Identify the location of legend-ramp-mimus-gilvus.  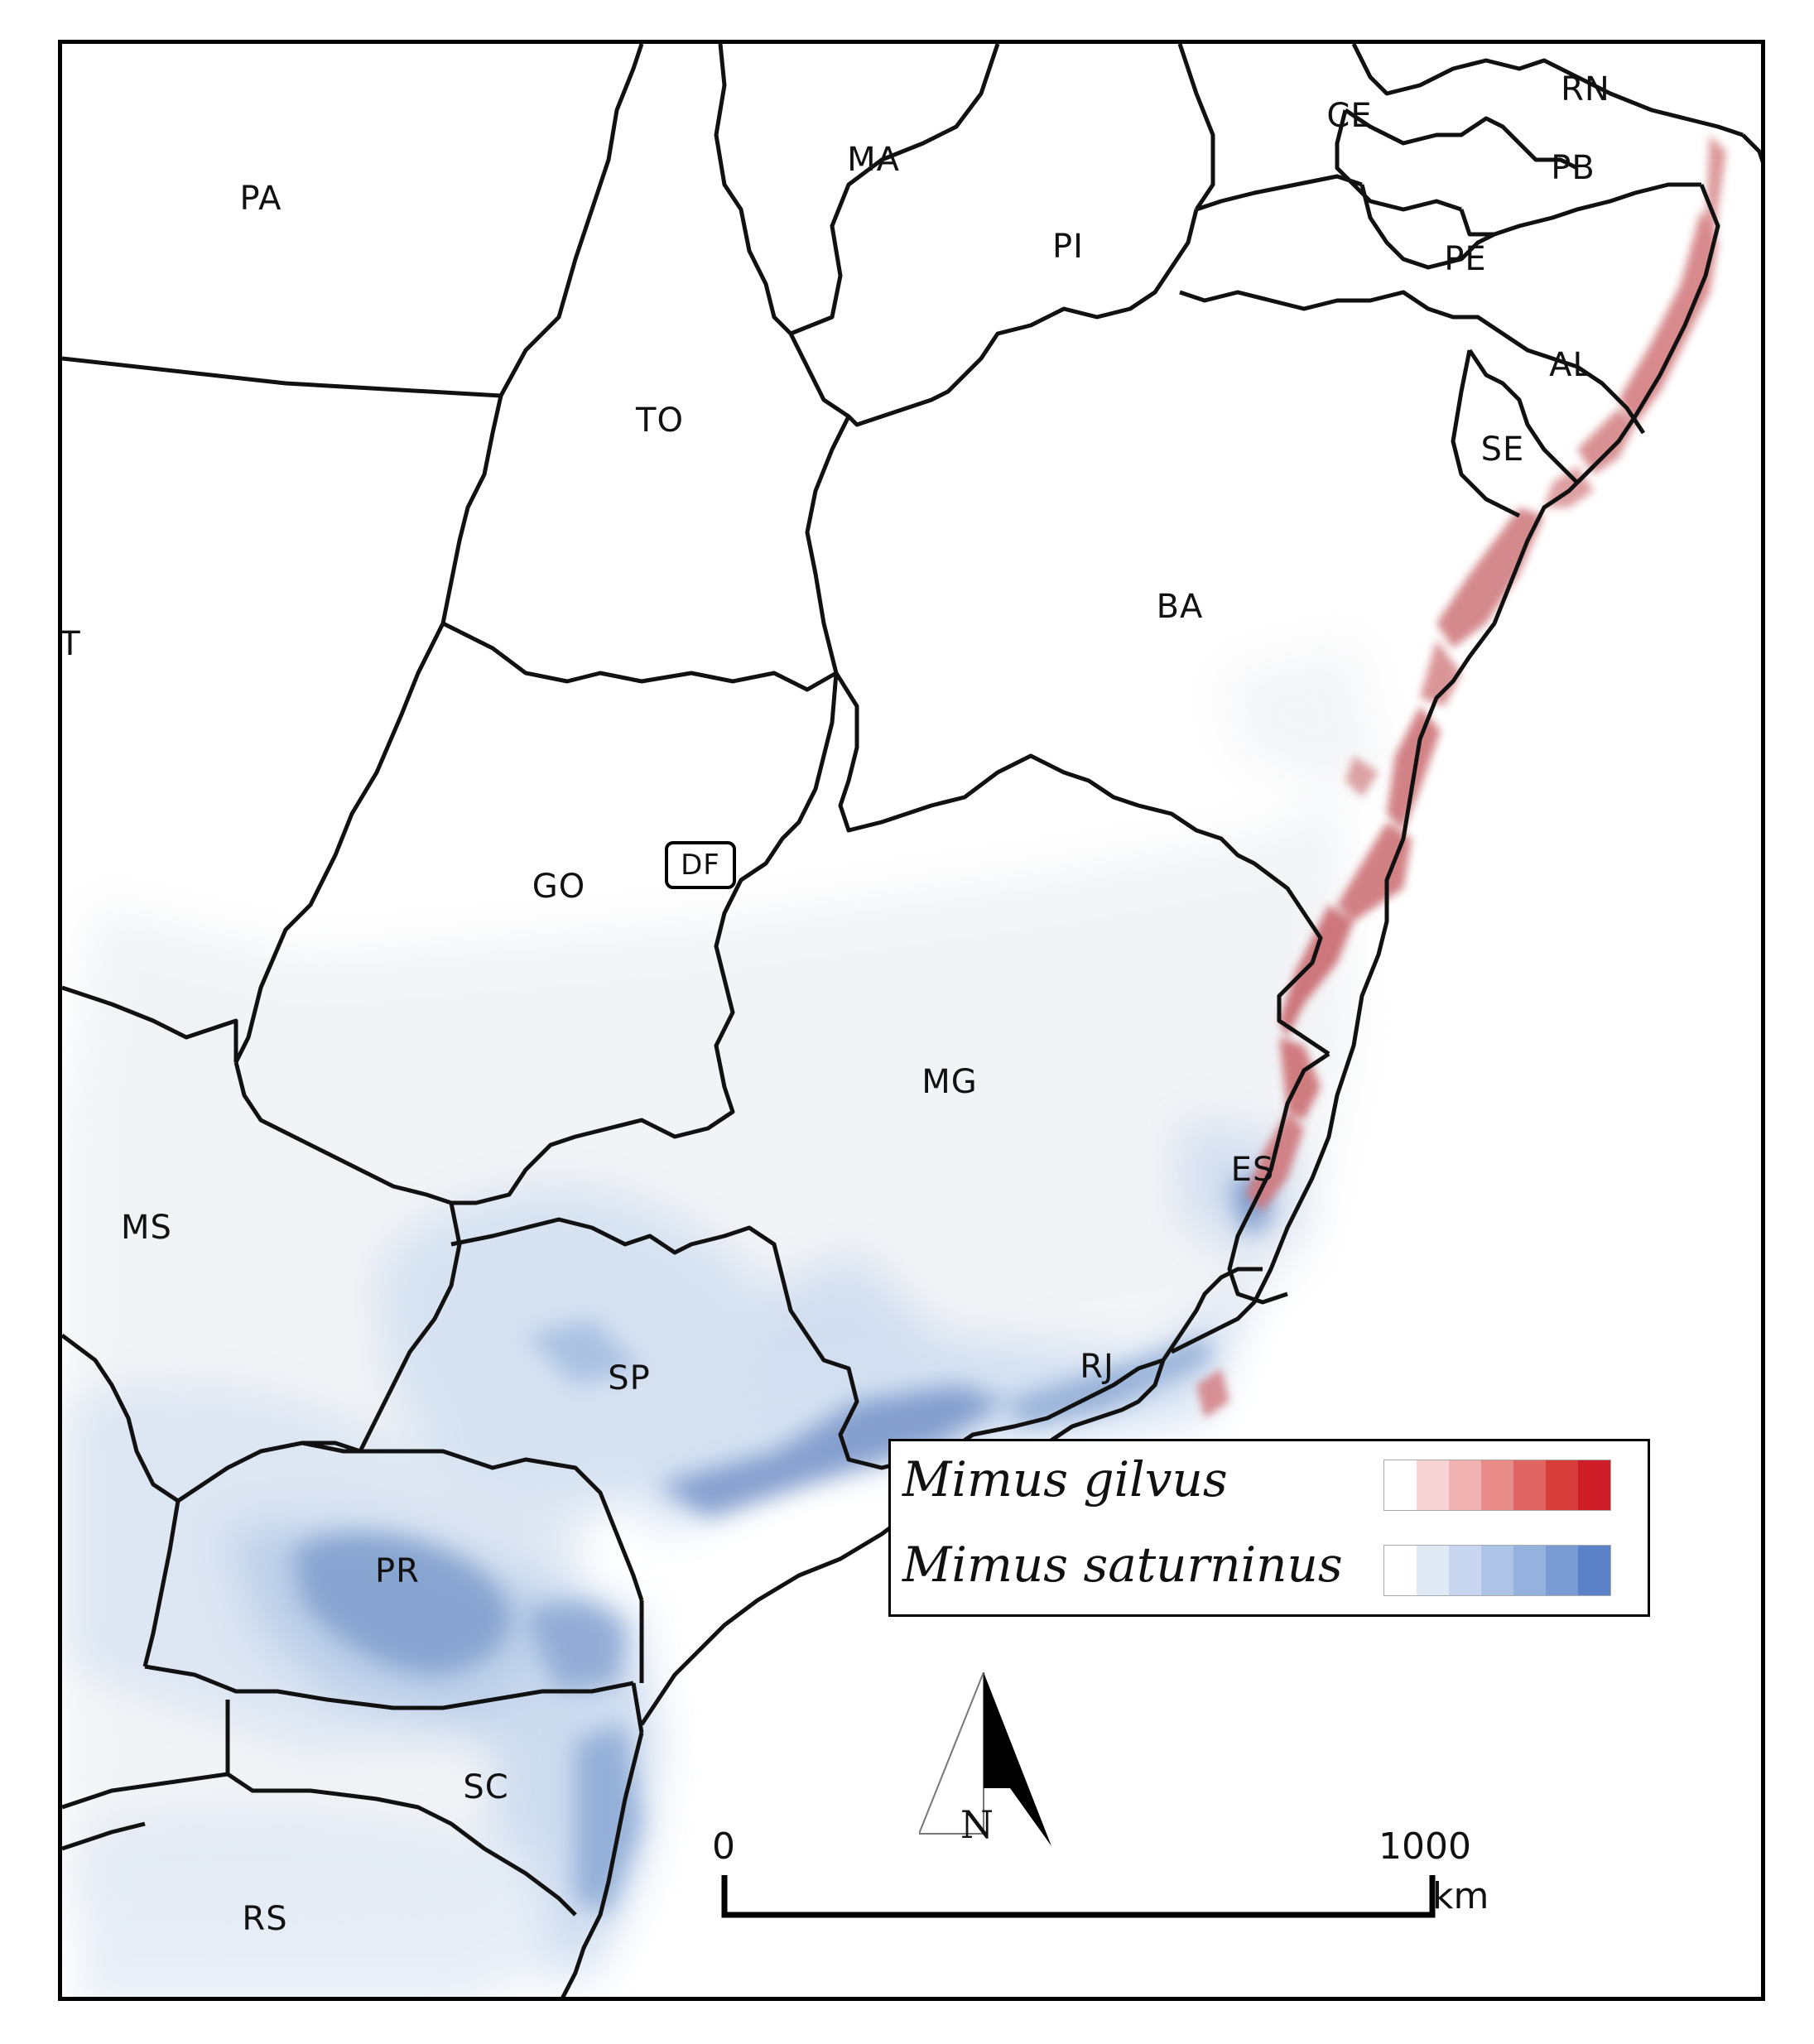
(1497, 1485).